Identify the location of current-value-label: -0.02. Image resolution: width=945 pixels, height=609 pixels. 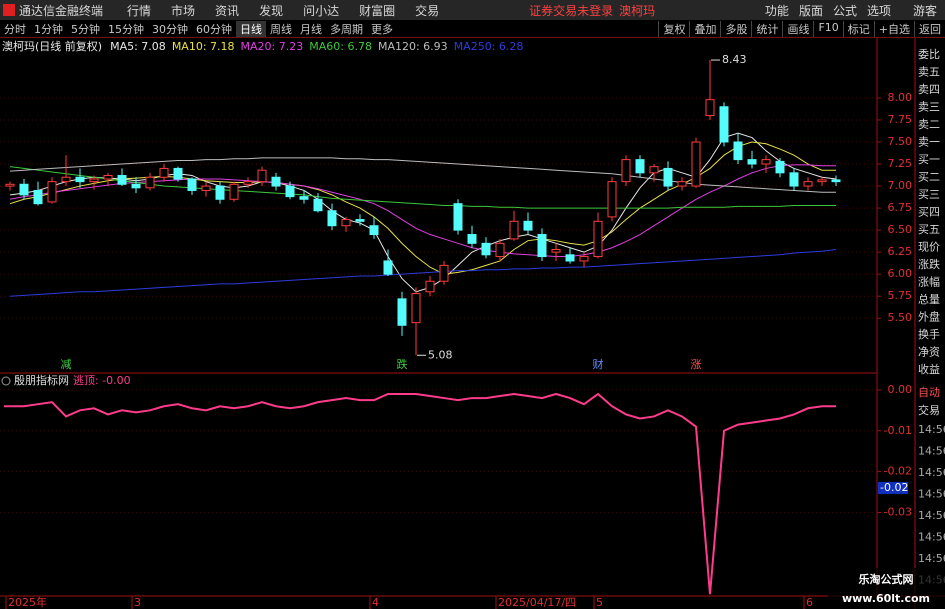
(894, 487).